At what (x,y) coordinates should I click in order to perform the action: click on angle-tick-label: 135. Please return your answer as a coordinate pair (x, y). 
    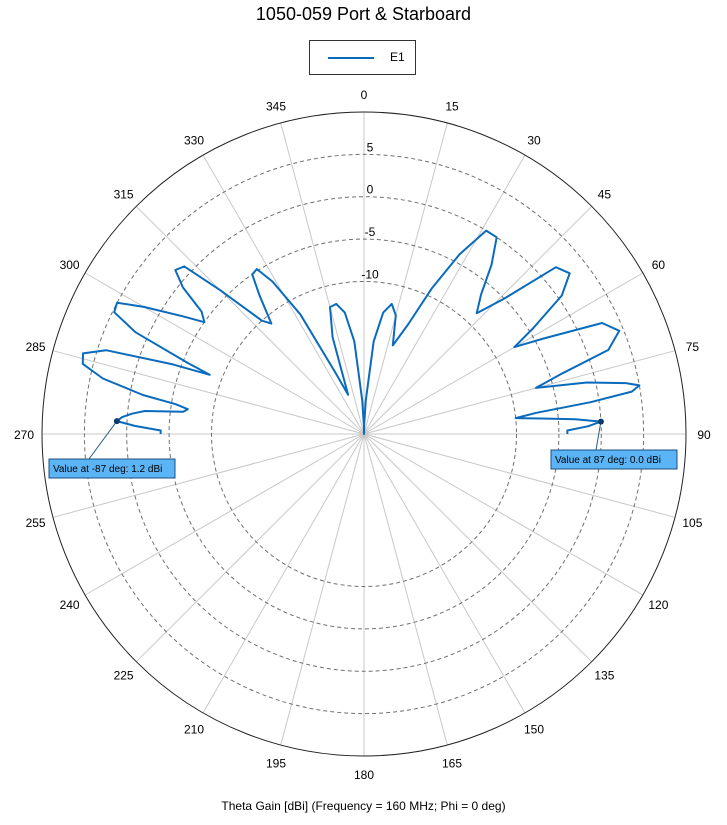
    Looking at the image, I should click on (604, 675).